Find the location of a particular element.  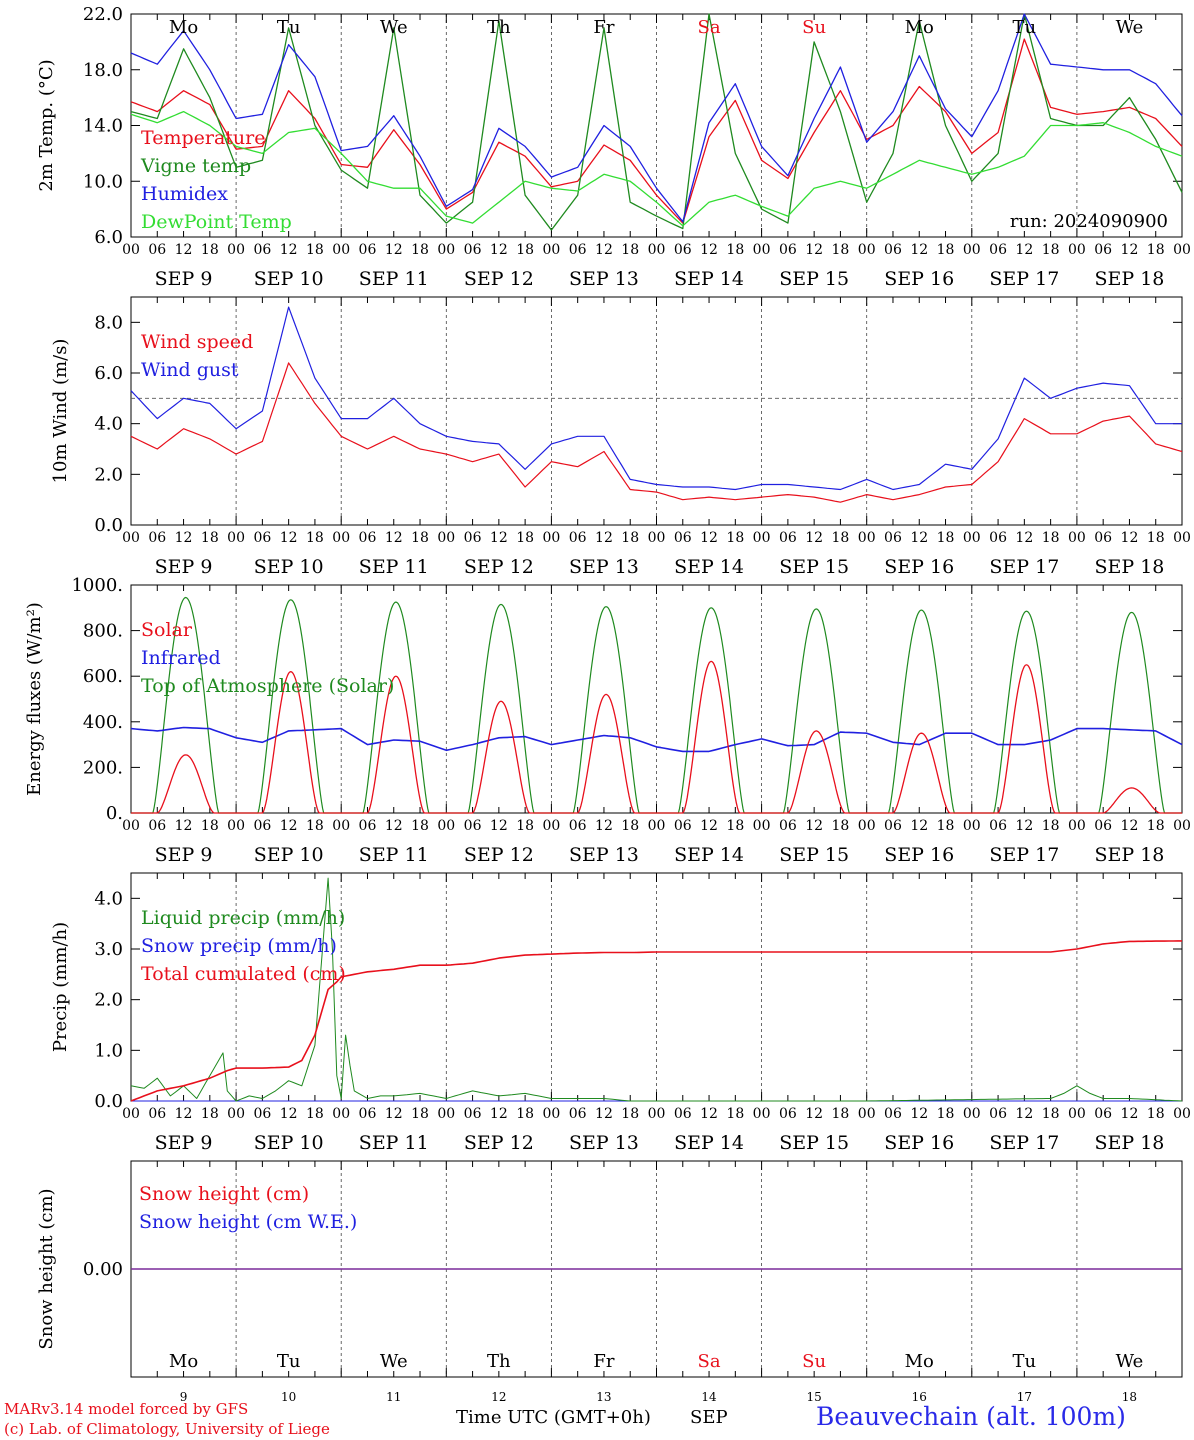

y-axis-title: Precip (mm/h) is located at coordinates (60, 987).